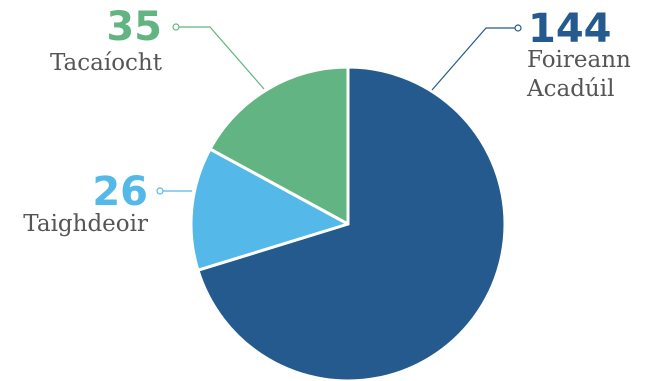  I want to click on data-label-name-2-0: Tacaíocht, so click(106, 63).